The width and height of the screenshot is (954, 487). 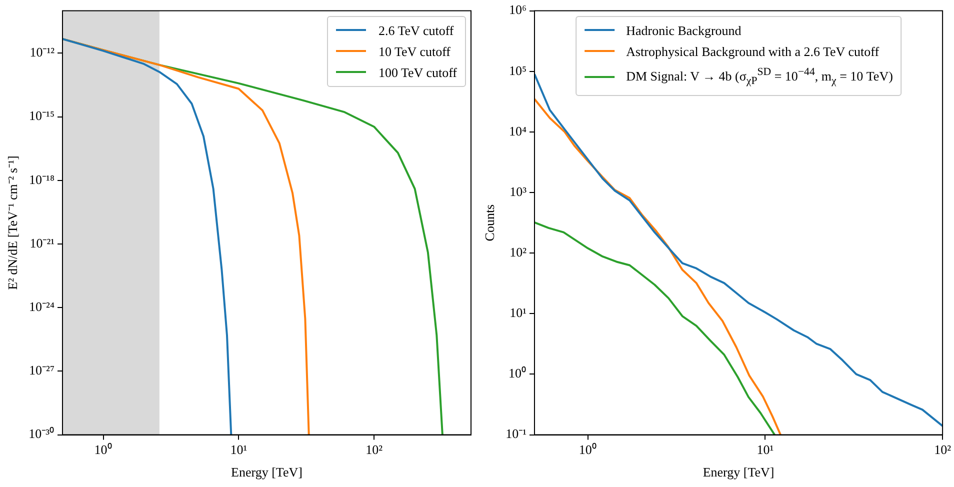 What do you see at coordinates (684, 31) in the screenshot?
I see `legend-label: Hadronic Background` at bounding box center [684, 31].